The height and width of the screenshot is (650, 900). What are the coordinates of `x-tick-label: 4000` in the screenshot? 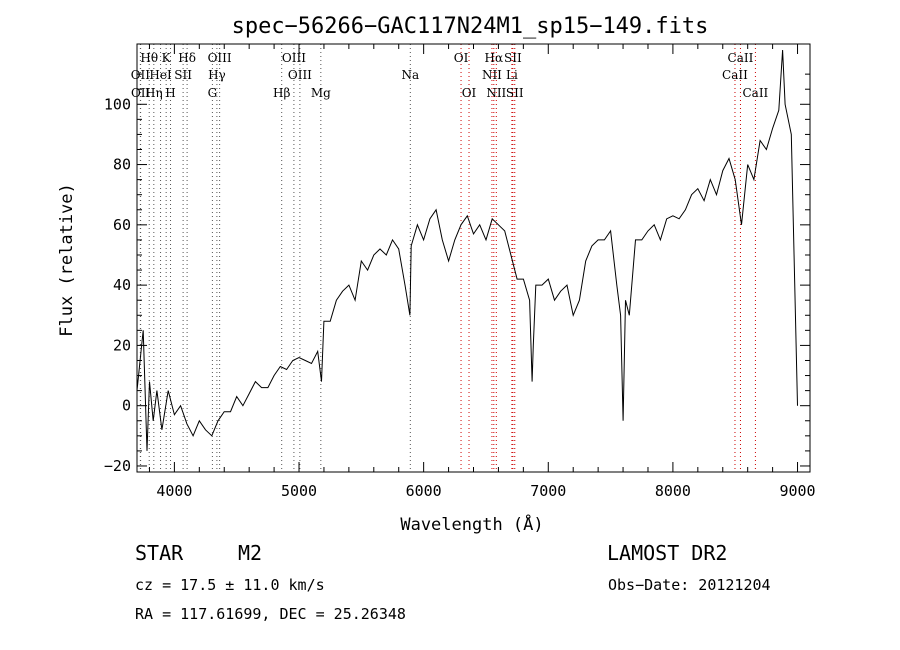 It's located at (174, 491).